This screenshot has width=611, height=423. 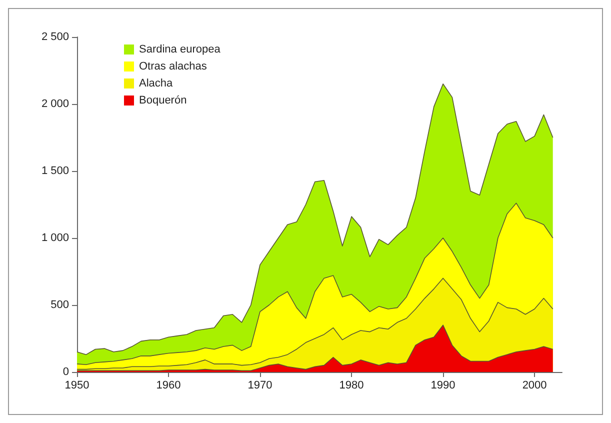 What do you see at coordinates (443, 386) in the screenshot?
I see `x-tick-label: 1990` at bounding box center [443, 386].